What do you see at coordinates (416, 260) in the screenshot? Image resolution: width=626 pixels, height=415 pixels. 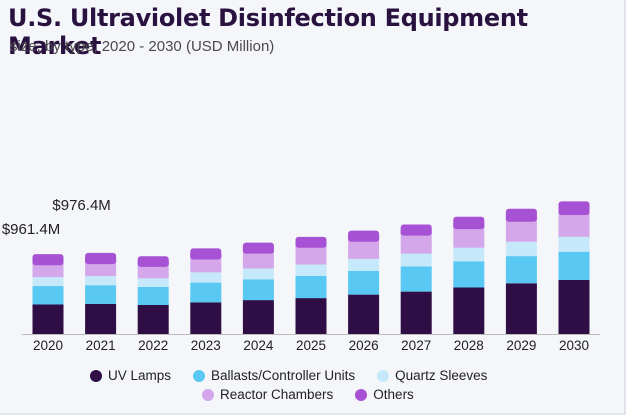 I see `bar-2027-quartz-sleeves` at bounding box center [416, 260].